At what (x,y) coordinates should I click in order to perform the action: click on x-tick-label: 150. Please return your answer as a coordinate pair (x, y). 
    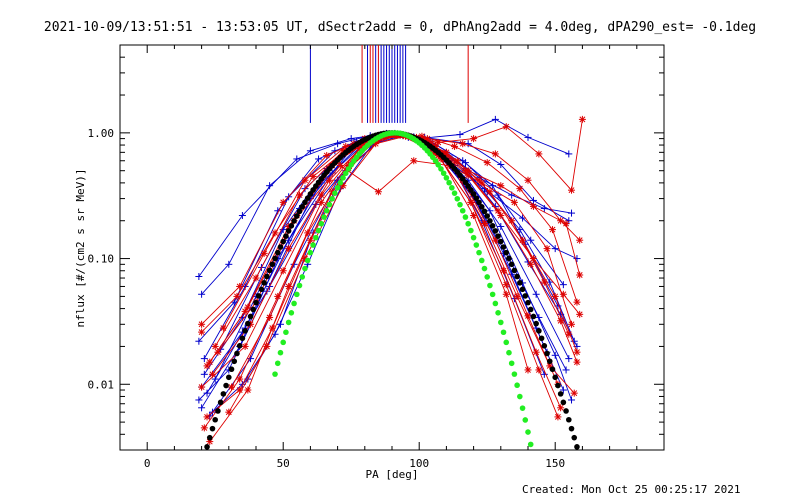
    Looking at the image, I should click on (555, 463).